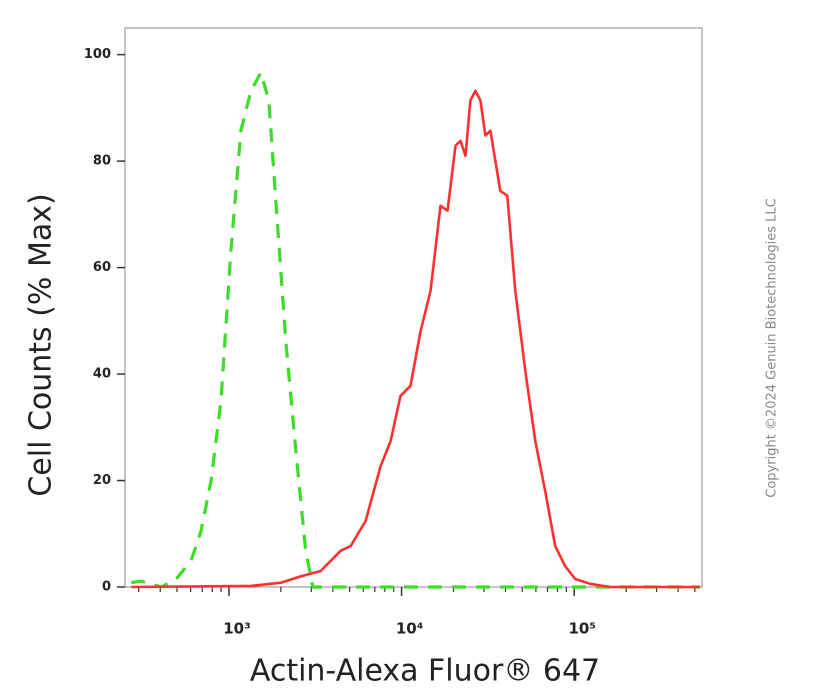 The height and width of the screenshot is (700, 814). Describe the element at coordinates (102, 374) in the screenshot. I see `y-tick-label: 40` at that location.